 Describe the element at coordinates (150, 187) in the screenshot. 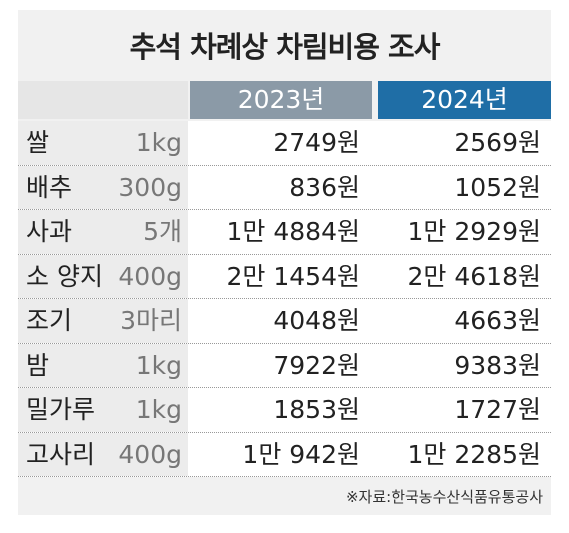

I see `item-unit: 300g` at that location.